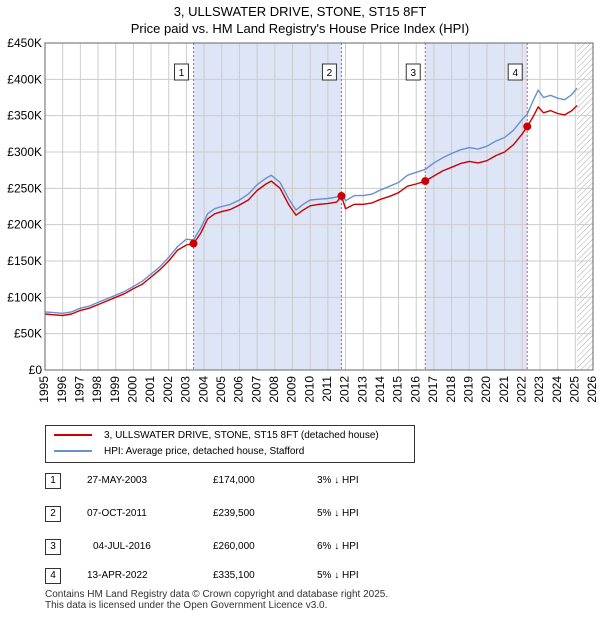 The width and height of the screenshot is (600, 620). Describe the element at coordinates (150, 389) in the screenshot. I see `x-tick-label: 2001` at that location.